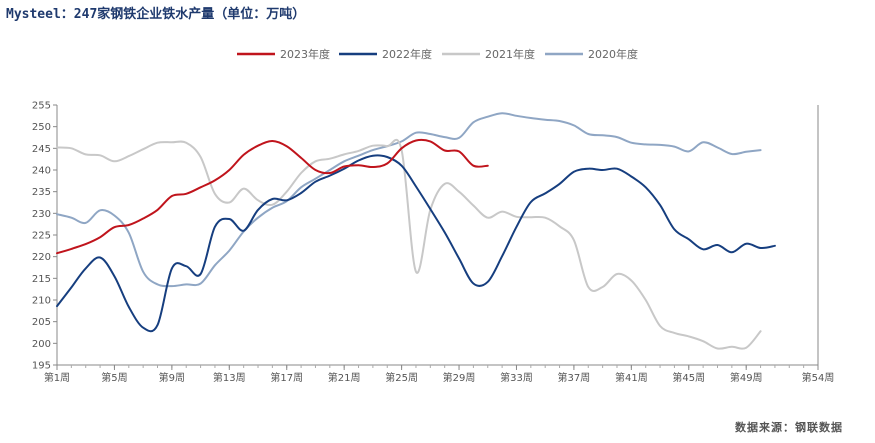  What do you see at coordinates (41, 106) in the screenshot?
I see `y-tick-label: 255` at bounding box center [41, 106].